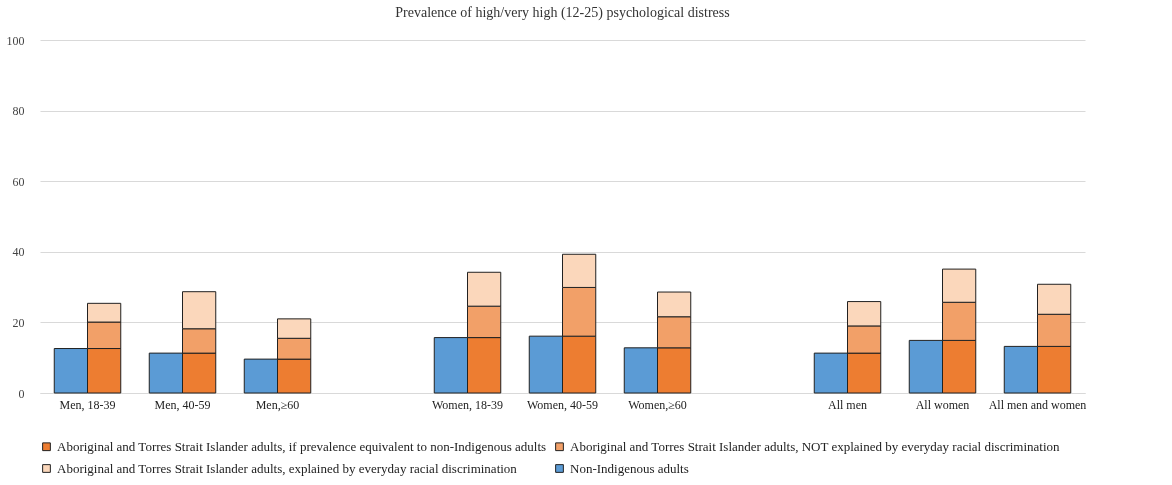 Image resolution: width=1172 pixels, height=485 pixels. Describe the element at coordinates (277, 404) in the screenshot. I see `x-tick-label: Men,≥60` at that location.